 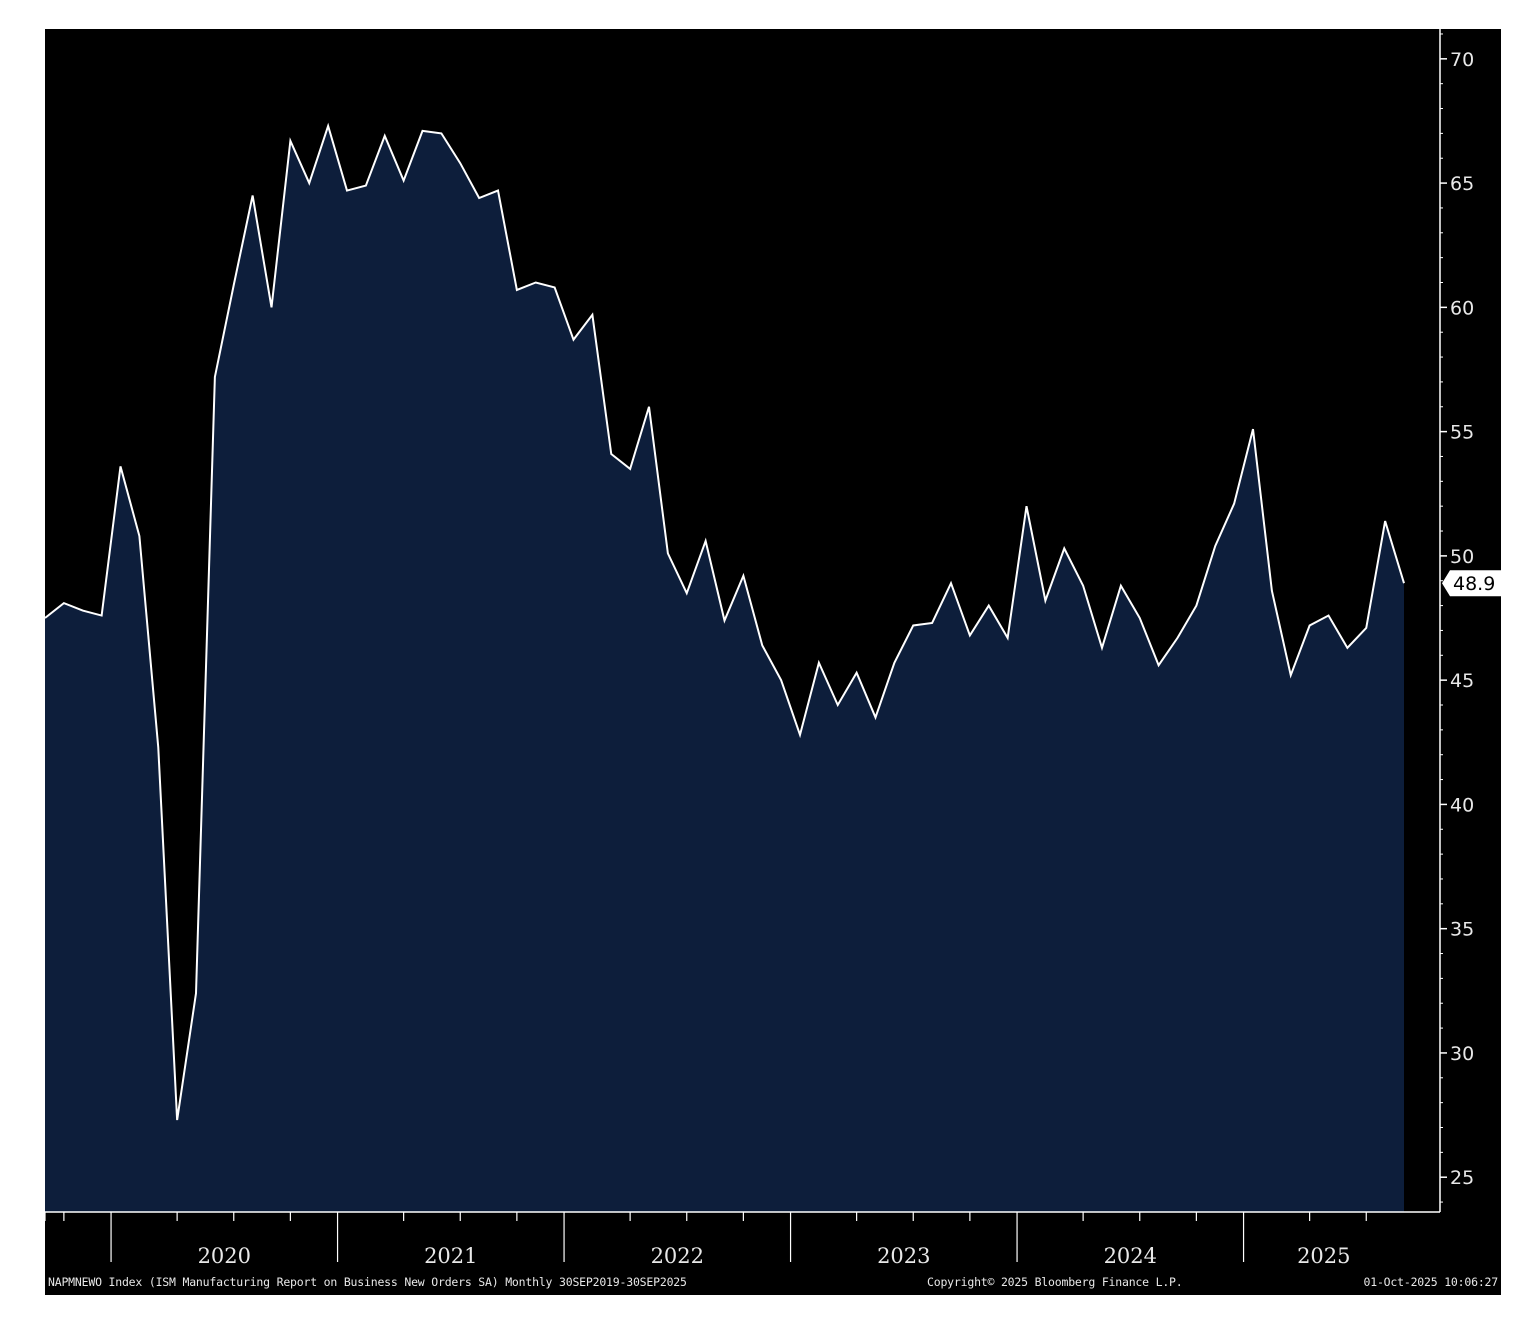 What do you see at coordinates (903, 1256) in the screenshot?
I see `x-year-label: 2023` at bounding box center [903, 1256].